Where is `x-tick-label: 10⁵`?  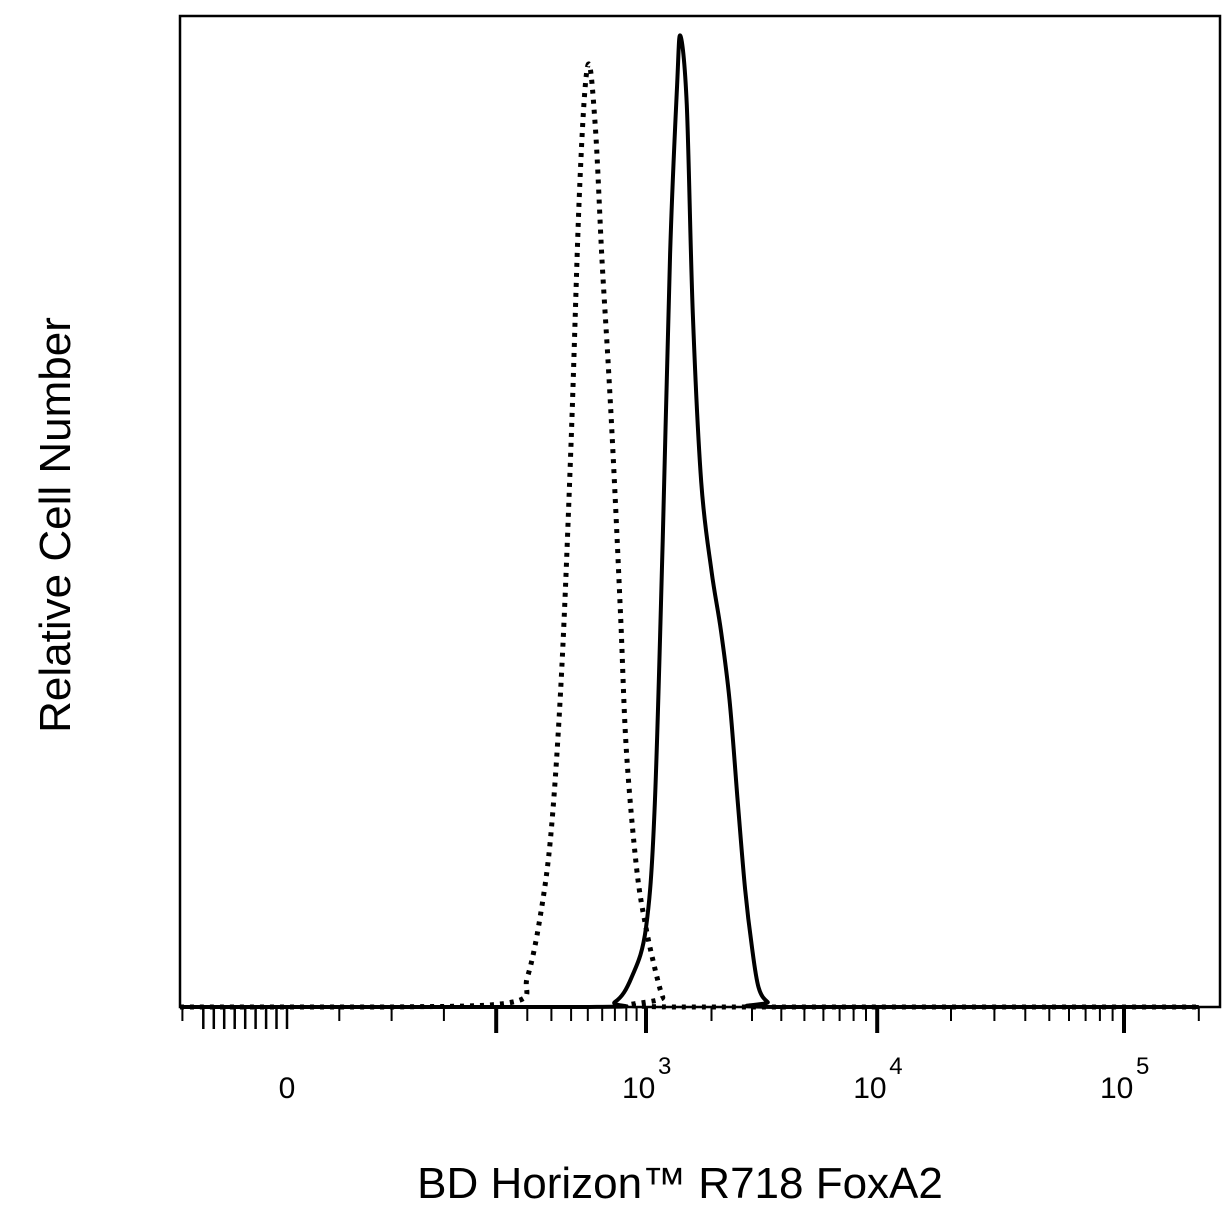
x-tick-label: 10⁵ is located at coordinates (1124, 1079).